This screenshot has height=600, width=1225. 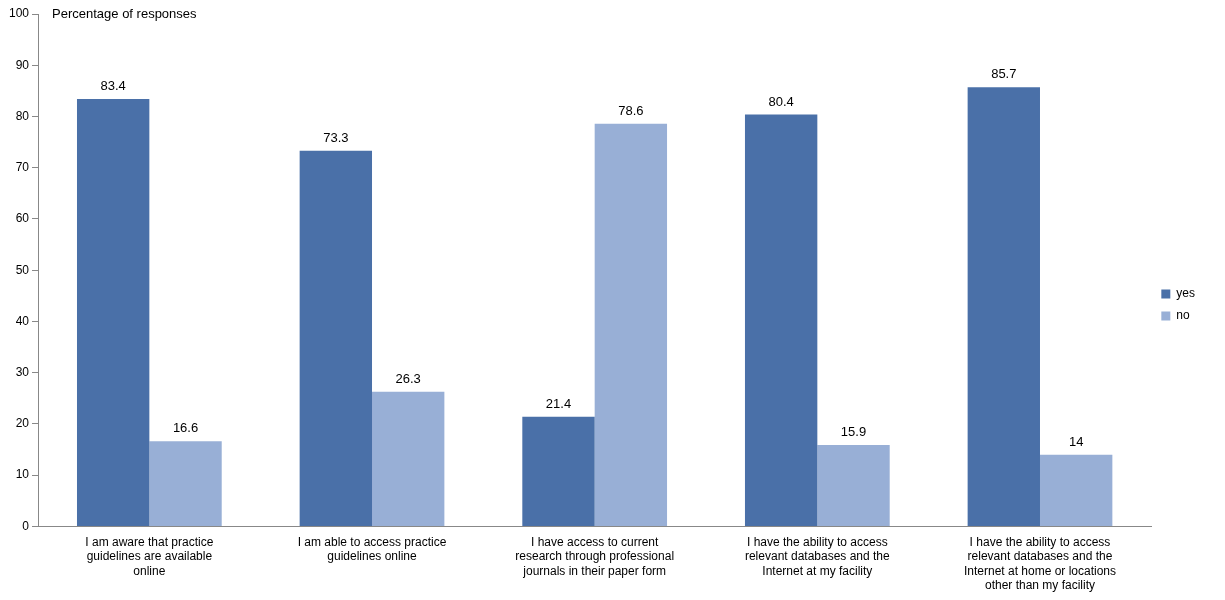 I want to click on y-tick-label: 70, so click(x=22, y=167).